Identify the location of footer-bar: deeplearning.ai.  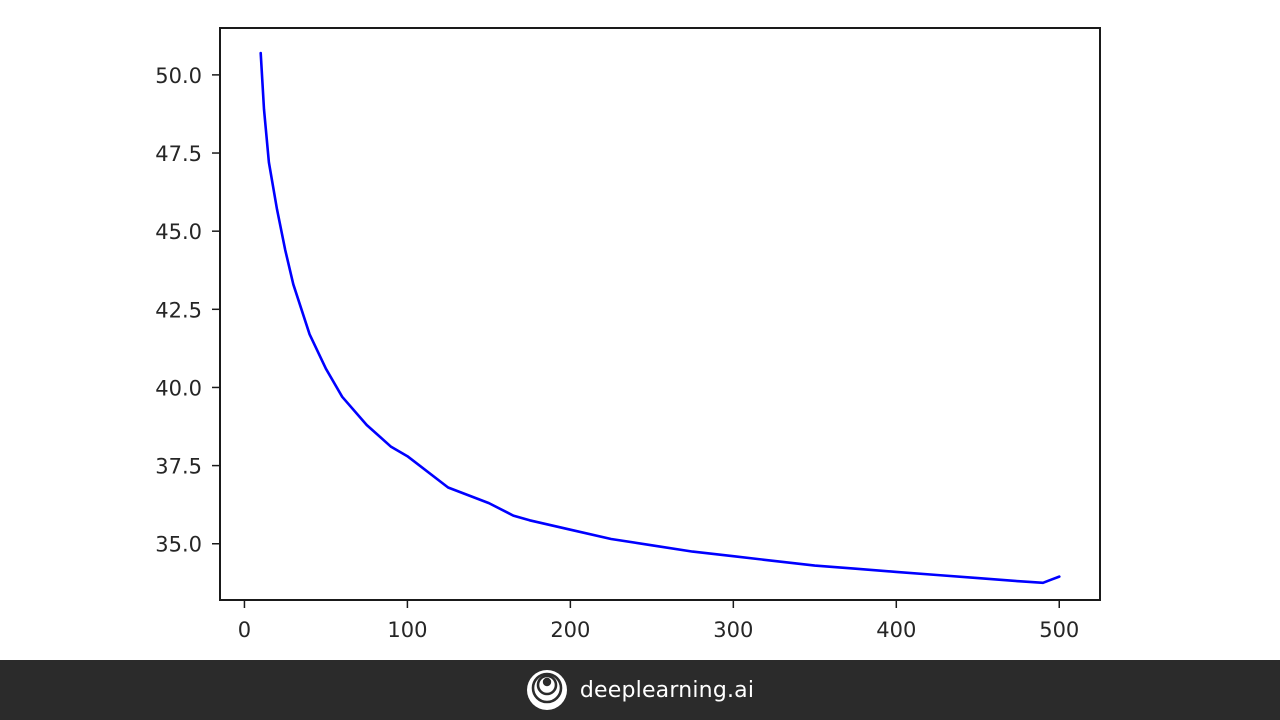
(640, 690).